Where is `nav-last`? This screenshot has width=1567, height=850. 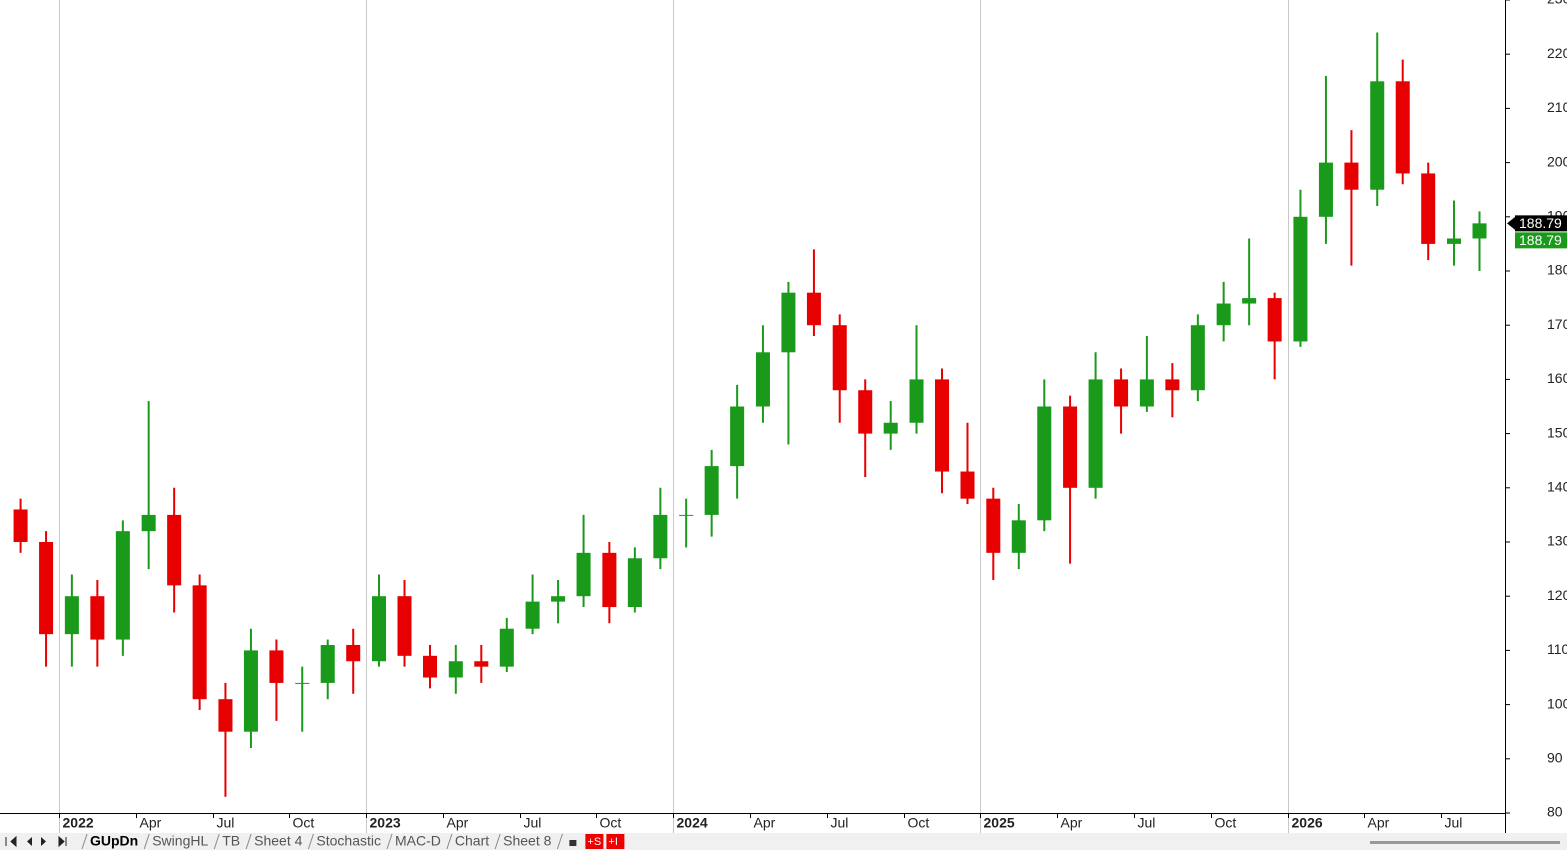 nav-last is located at coordinates (62, 841).